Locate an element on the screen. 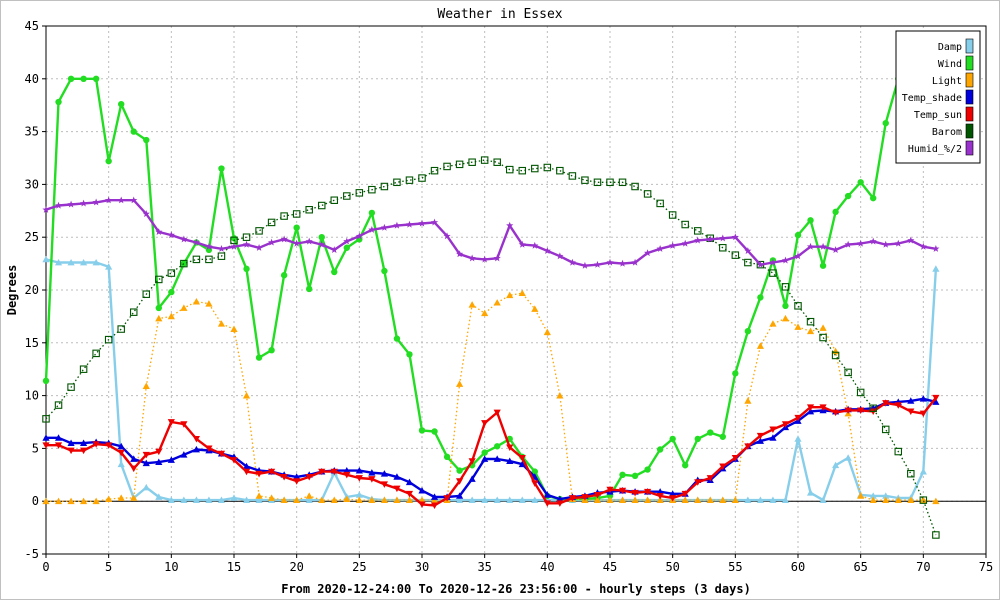  legend-swatch-temp-sun is located at coordinates (969, 114).